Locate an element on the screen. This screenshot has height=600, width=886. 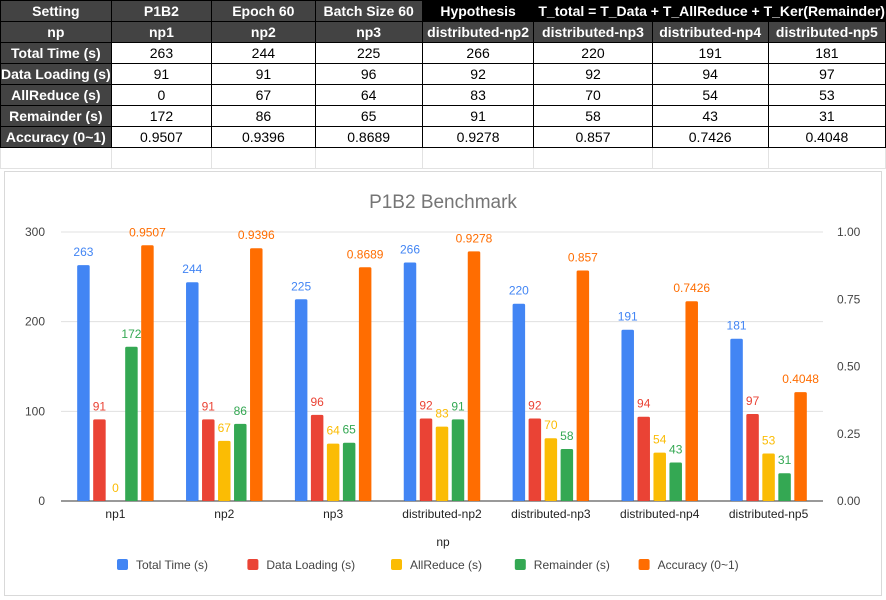
table-cell: 96 is located at coordinates (368, 74).